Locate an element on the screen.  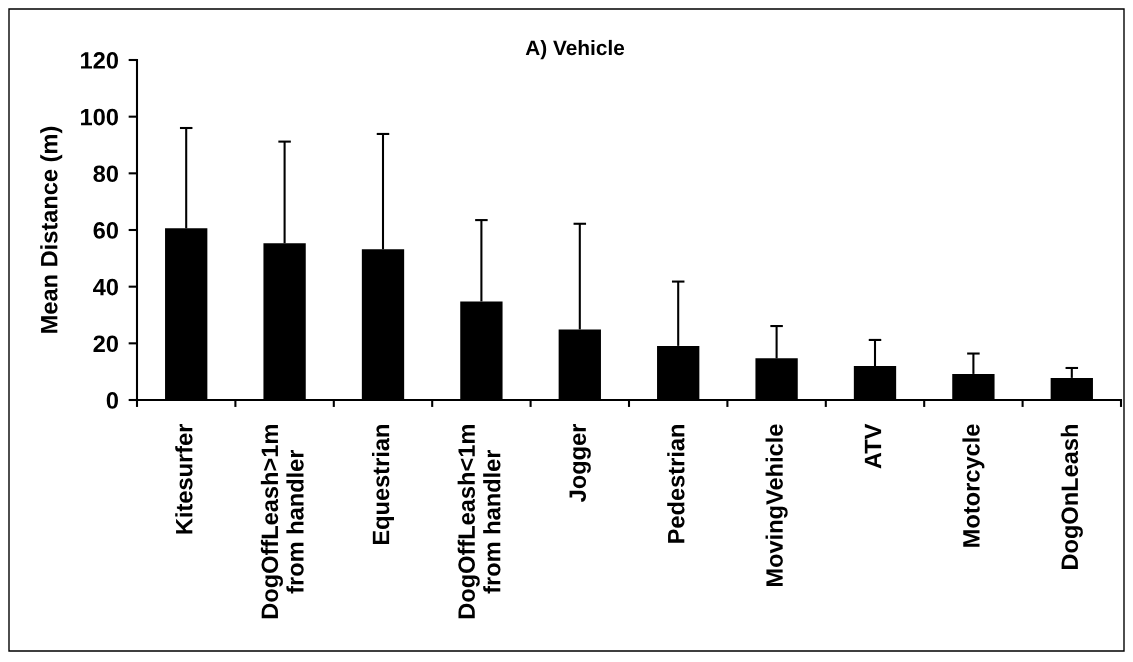
y-tick-label: 0 is located at coordinates (112, 400).